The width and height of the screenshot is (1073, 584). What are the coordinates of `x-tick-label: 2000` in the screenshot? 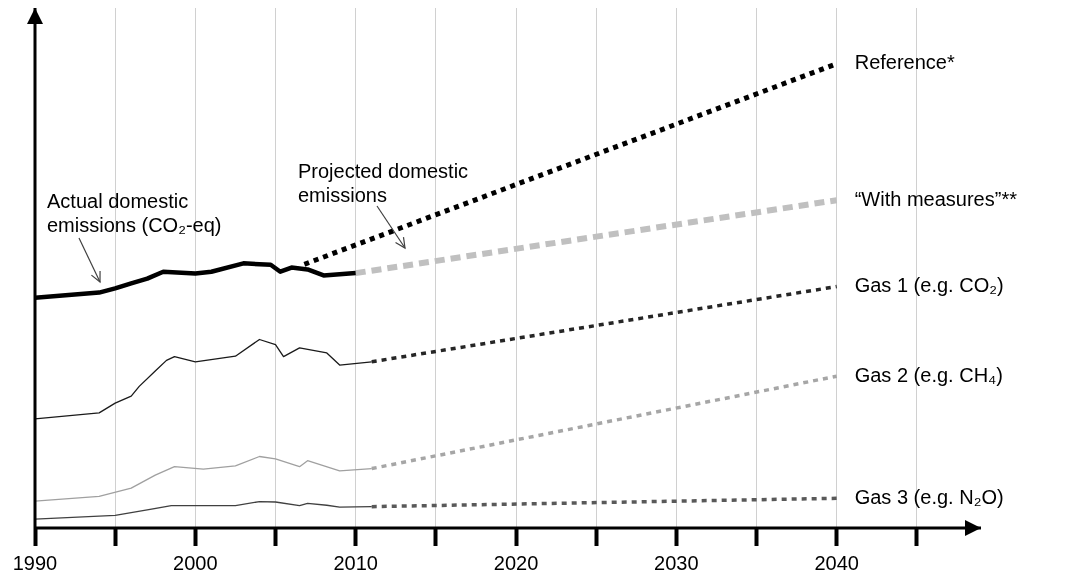 It's located at (195, 562).